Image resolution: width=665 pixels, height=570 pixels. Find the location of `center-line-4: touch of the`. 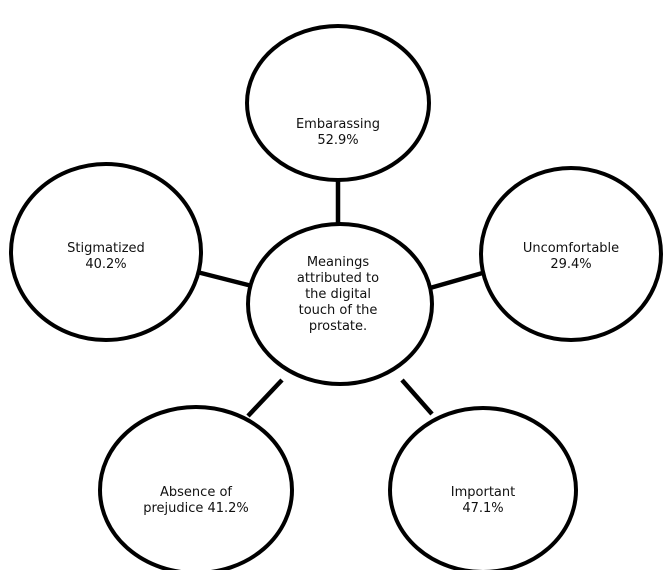

center-line-4: touch of the is located at coordinates (338, 310).